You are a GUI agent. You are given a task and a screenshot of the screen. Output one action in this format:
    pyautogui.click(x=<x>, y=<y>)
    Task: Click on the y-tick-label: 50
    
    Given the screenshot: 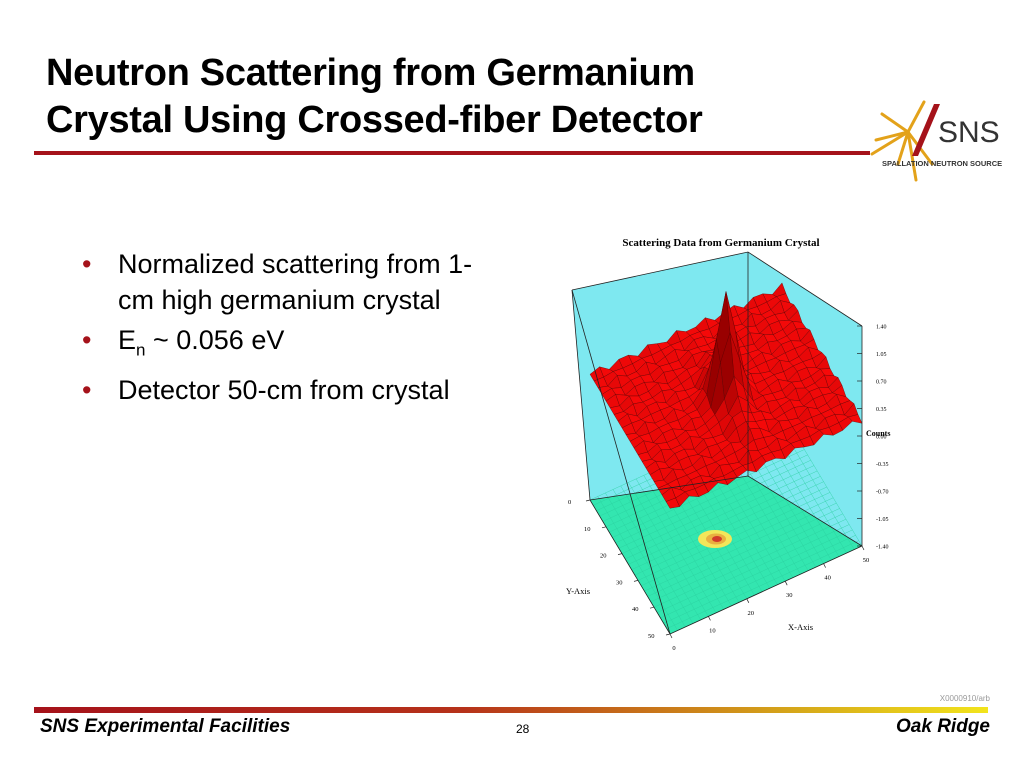 What is the action you would take?
    pyautogui.click(x=651, y=636)
    